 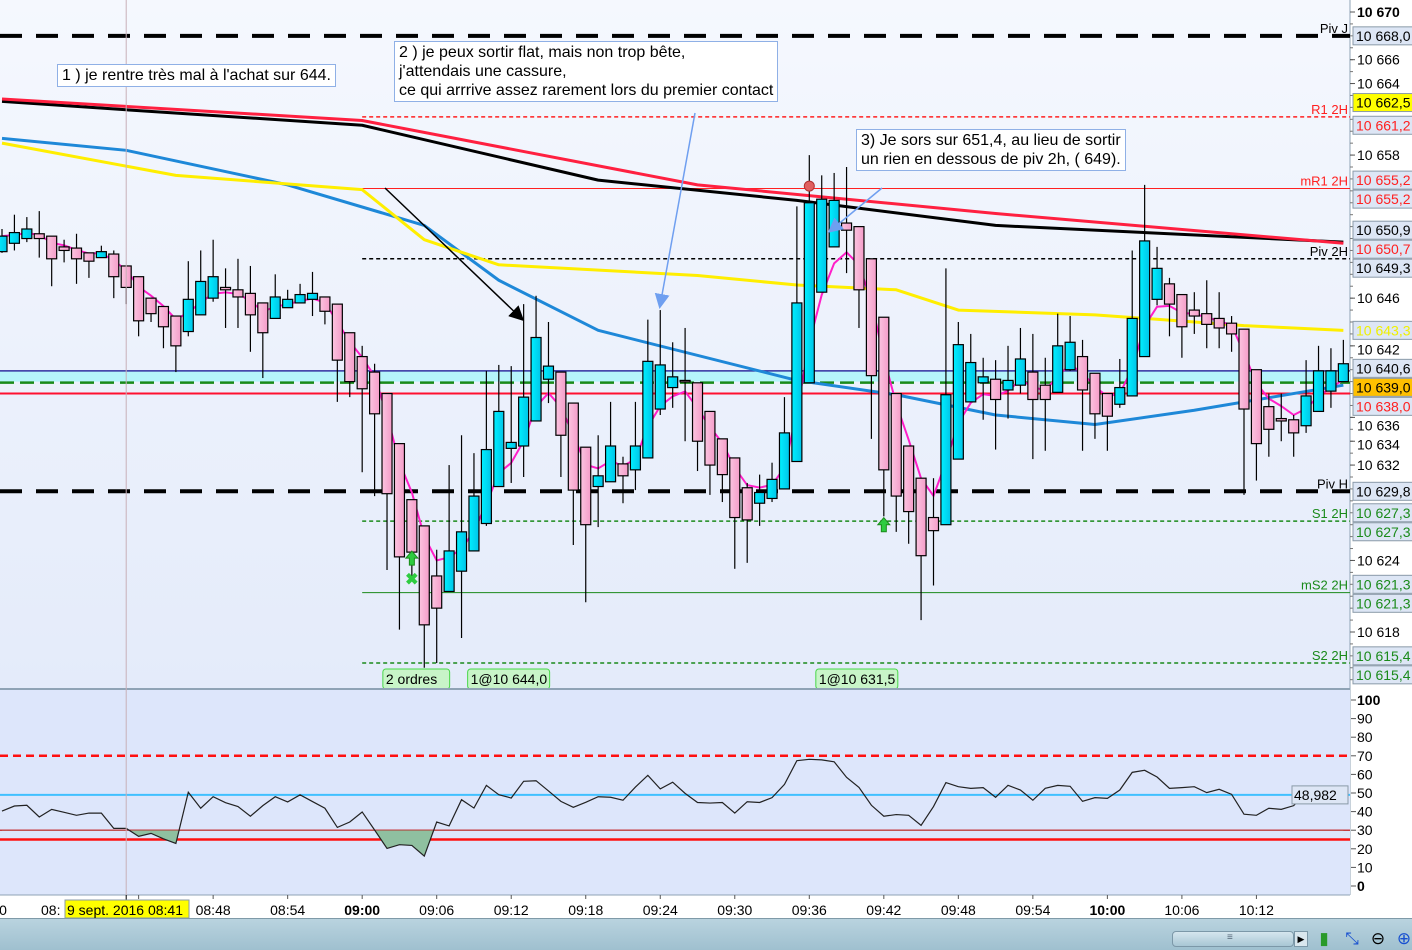 I want to click on y-tick-label: 10 658, so click(x=1378, y=155).